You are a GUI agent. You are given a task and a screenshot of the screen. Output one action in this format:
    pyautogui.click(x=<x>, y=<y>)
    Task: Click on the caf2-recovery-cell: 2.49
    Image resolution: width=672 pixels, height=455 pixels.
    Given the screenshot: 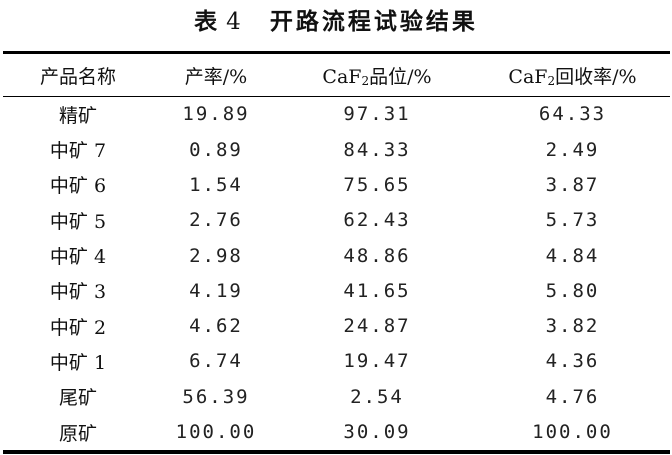 What is the action you would take?
    pyautogui.click(x=572, y=149)
    